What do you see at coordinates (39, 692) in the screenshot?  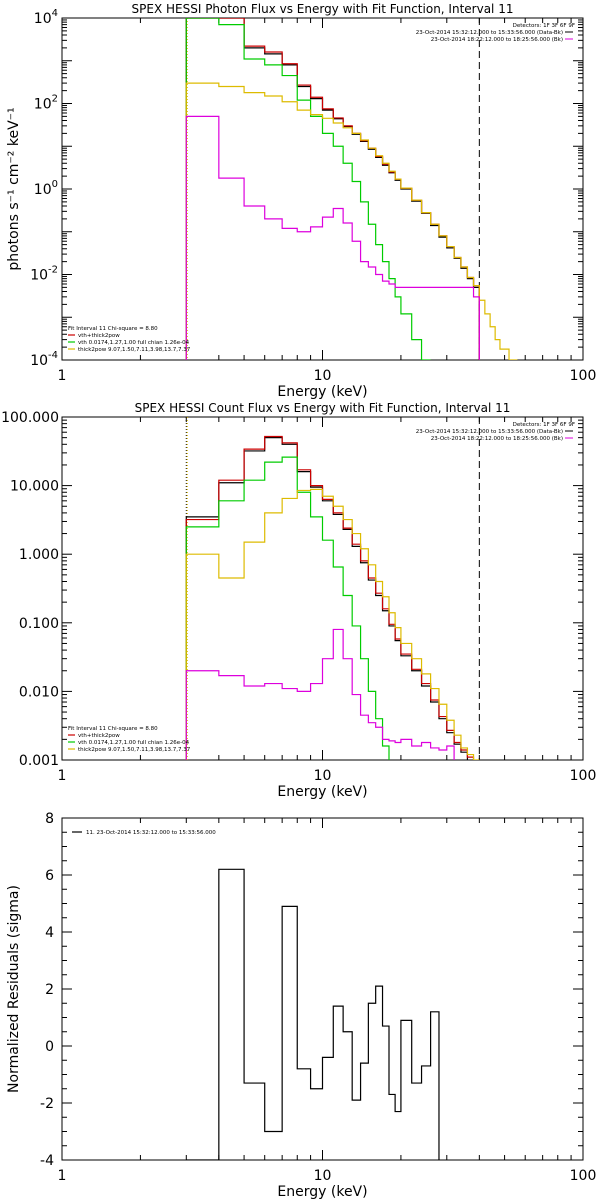 I see `y-tick-label: 0.010` at bounding box center [39, 692].